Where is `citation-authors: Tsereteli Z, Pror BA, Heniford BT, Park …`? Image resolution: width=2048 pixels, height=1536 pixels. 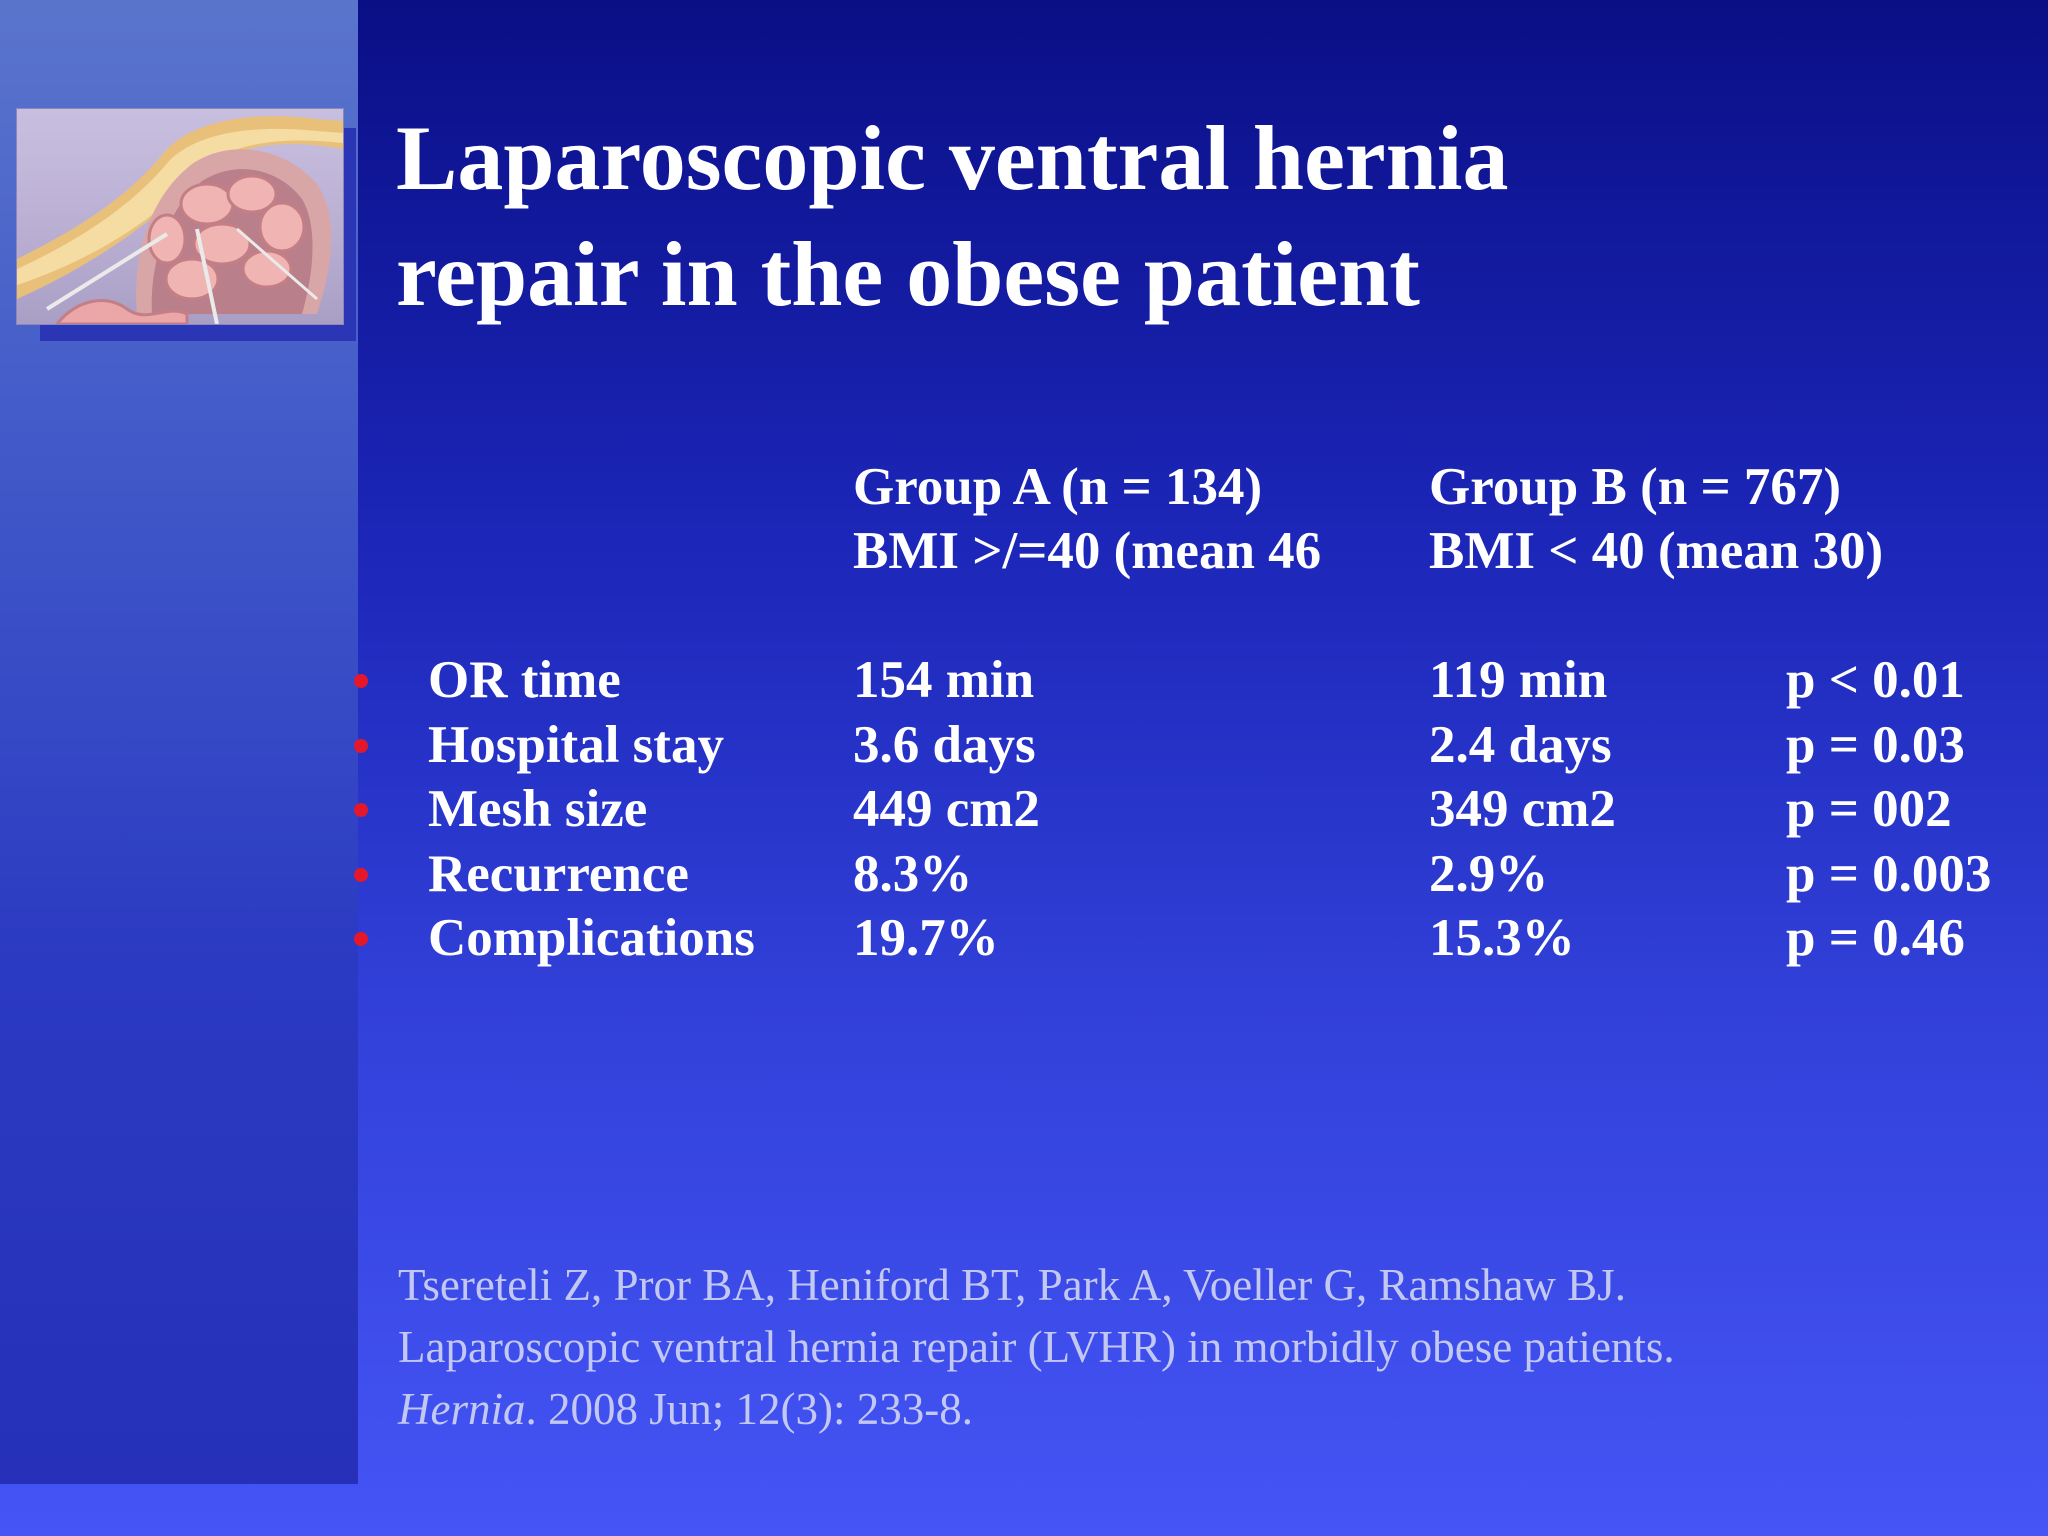
citation-authors: Tsereteli Z, Pror BA, Heniford BT, Park … is located at coordinates (1012, 1285).